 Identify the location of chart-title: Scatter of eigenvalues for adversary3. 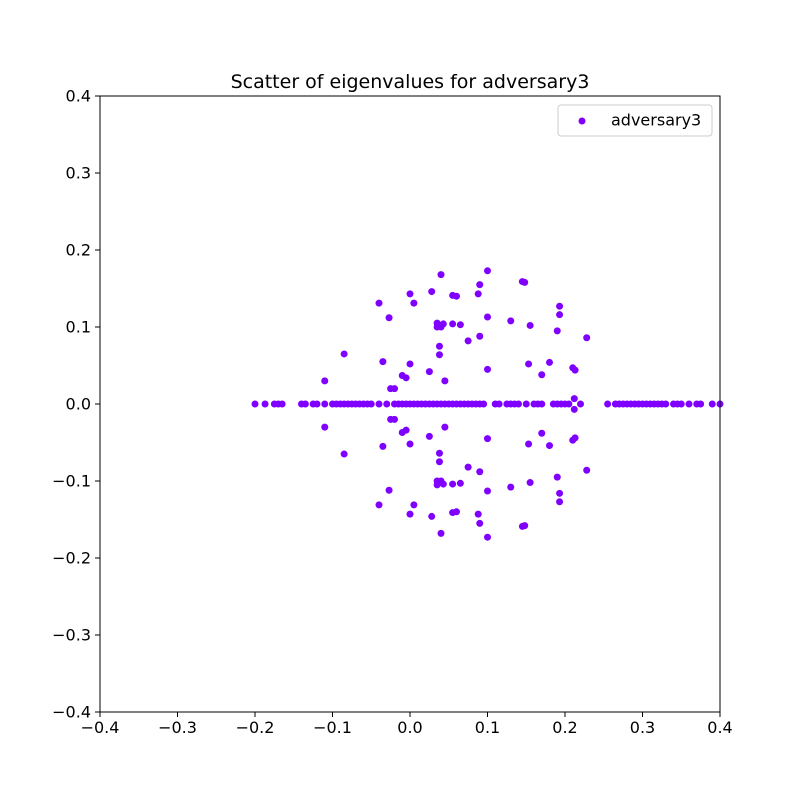
(410, 82).